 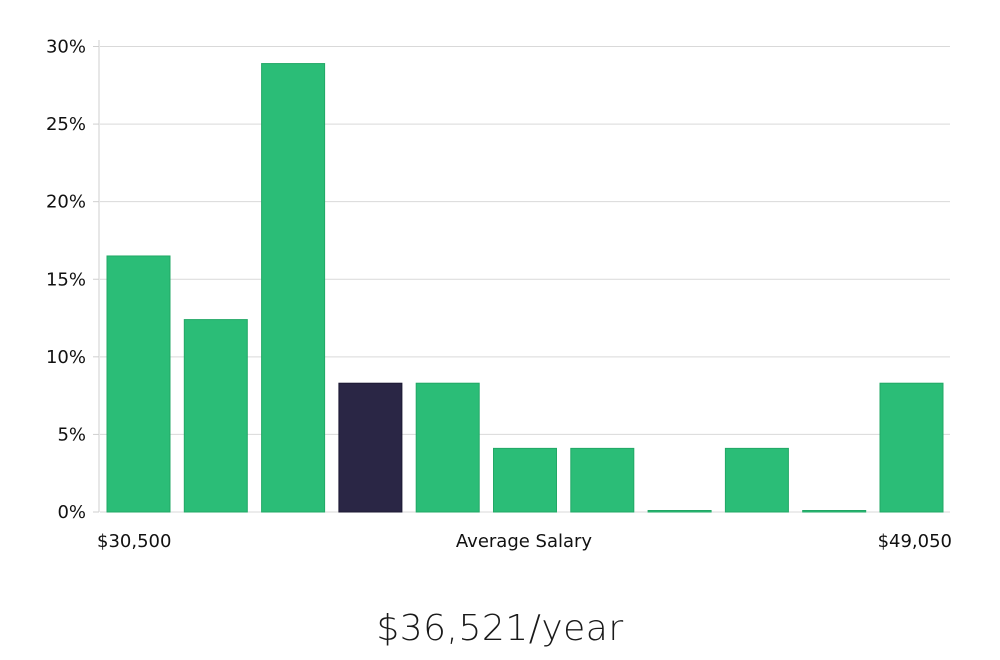 I want to click on bar-highlighted, so click(x=370, y=447).